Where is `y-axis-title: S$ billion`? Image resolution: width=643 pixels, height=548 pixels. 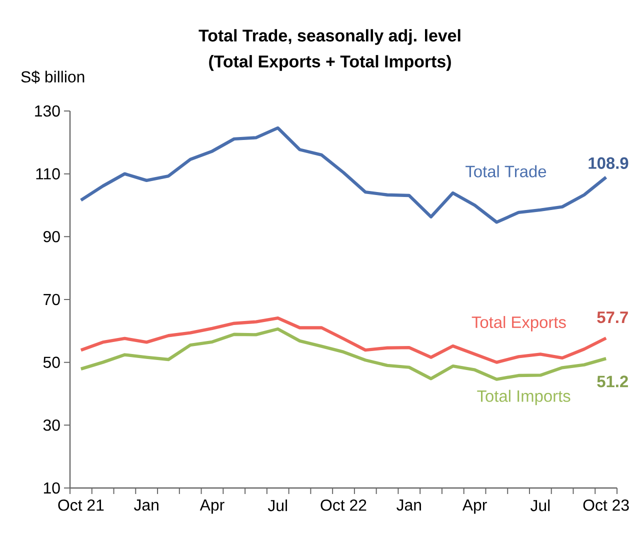 y-axis-title: S$ billion is located at coordinates (52, 77).